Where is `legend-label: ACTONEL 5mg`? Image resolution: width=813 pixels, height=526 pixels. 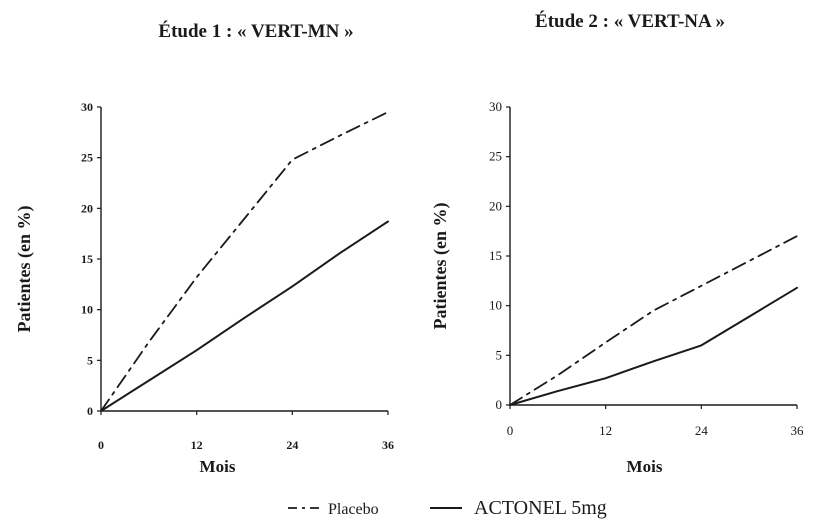 legend-label: ACTONEL 5mg is located at coordinates (540, 508).